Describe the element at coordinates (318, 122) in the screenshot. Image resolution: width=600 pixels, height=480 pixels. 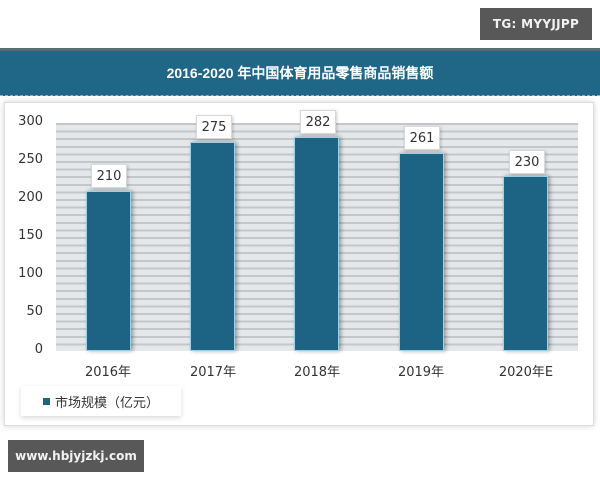
I see `data-label-2018: 282` at that location.